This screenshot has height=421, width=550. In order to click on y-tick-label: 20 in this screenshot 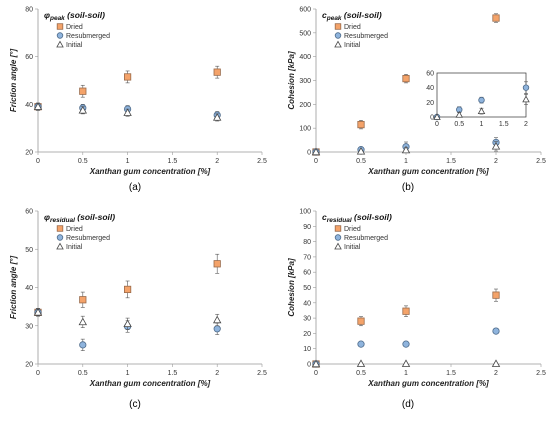, I will do `click(29, 365)`.